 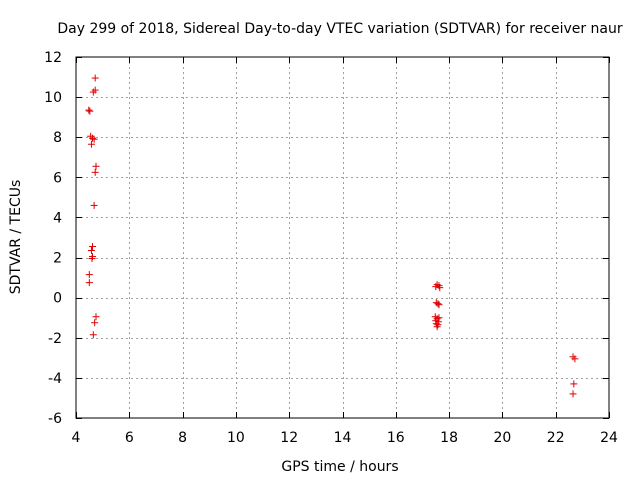 What do you see at coordinates (53, 238) in the screenshot?
I see `y-tick-labels: -6 -4 -2 0 2 4 6 8 10 12` at bounding box center [53, 238].